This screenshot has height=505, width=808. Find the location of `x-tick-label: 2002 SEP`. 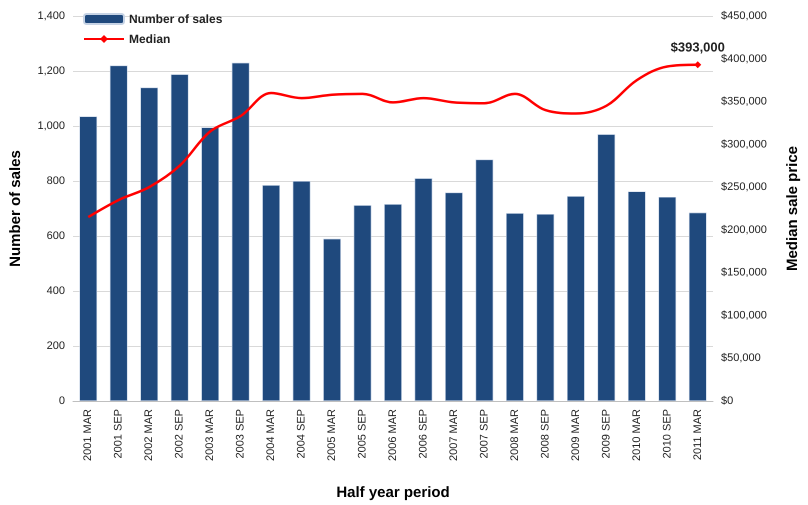

x-tick-label: 2002 SEP is located at coordinates (180, 434).